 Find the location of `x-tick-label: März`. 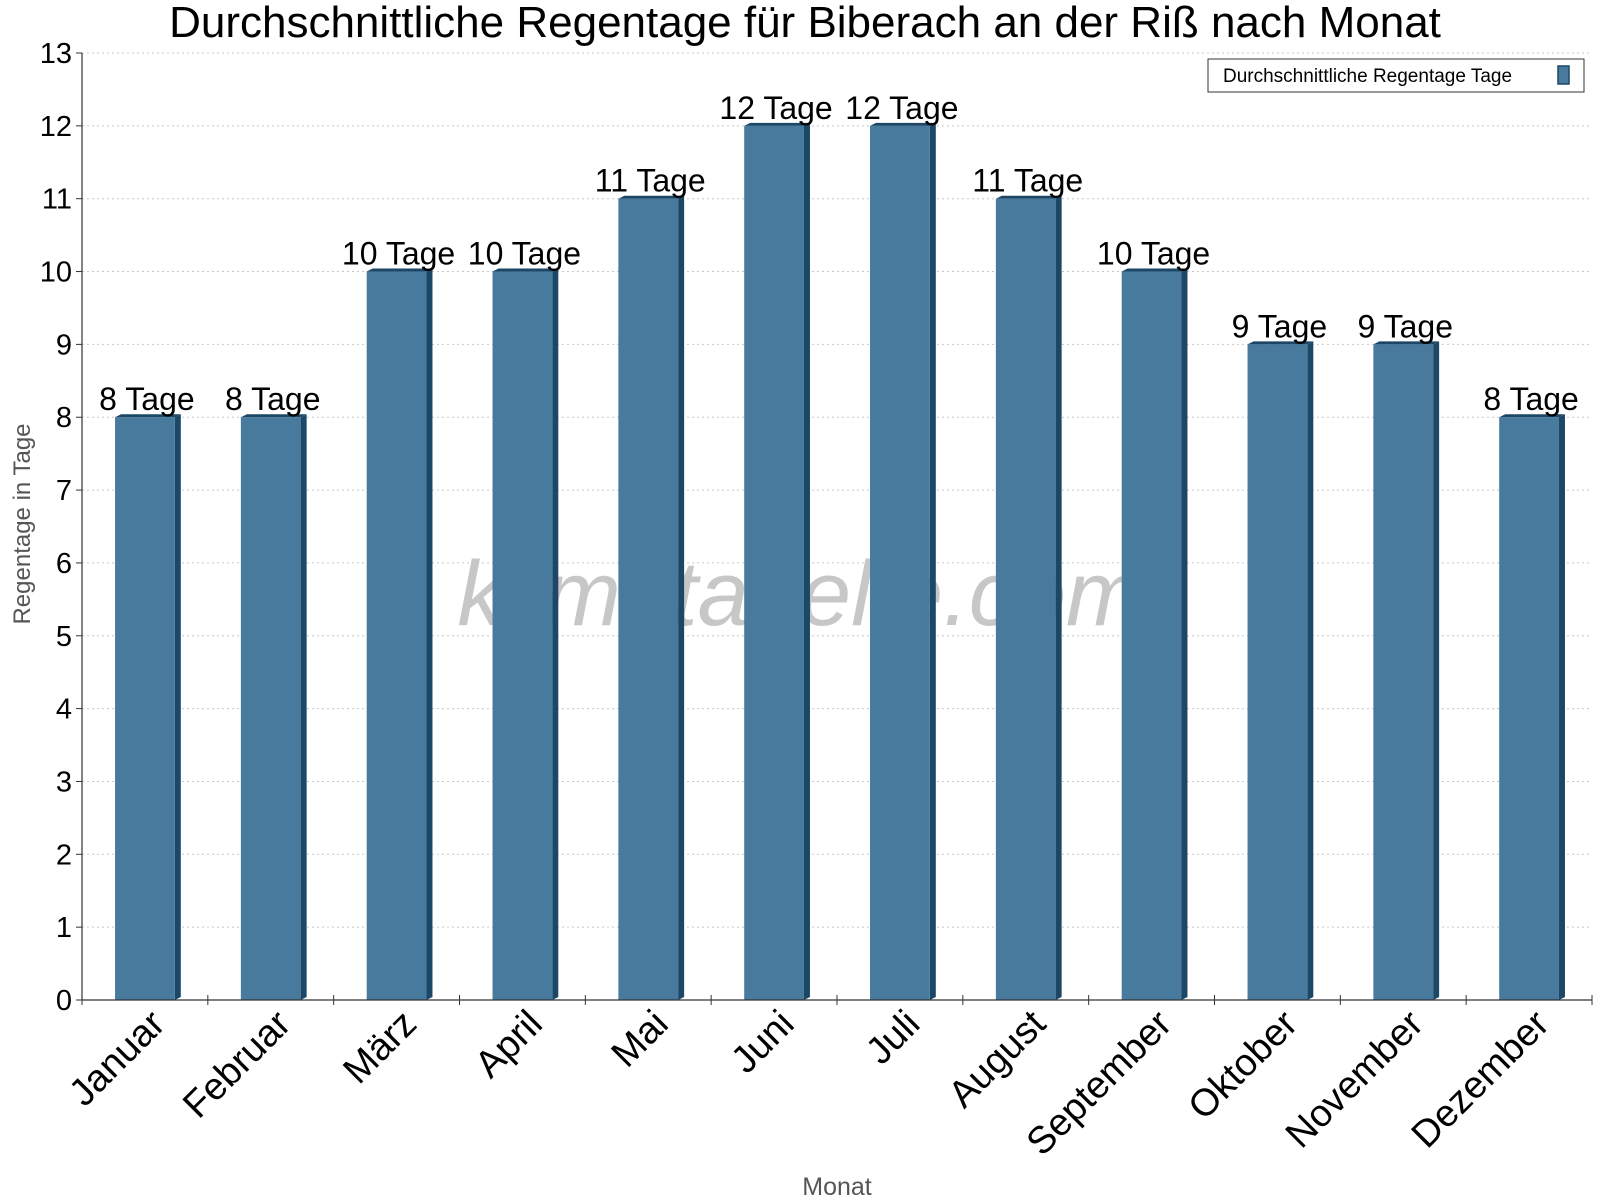

x-tick-label: März is located at coordinates (380, 1047).